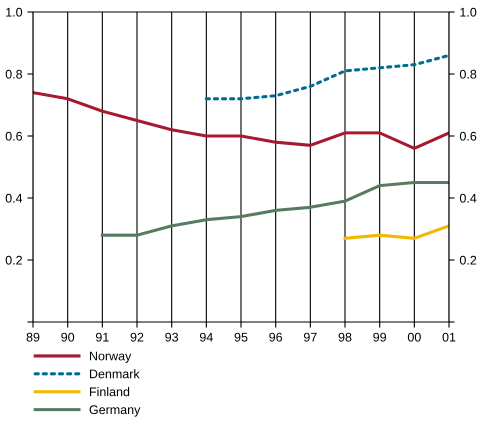 The image size is (479, 439). What do you see at coordinates (102, 337) in the screenshot?
I see `x-tick-label: 91` at bounding box center [102, 337].